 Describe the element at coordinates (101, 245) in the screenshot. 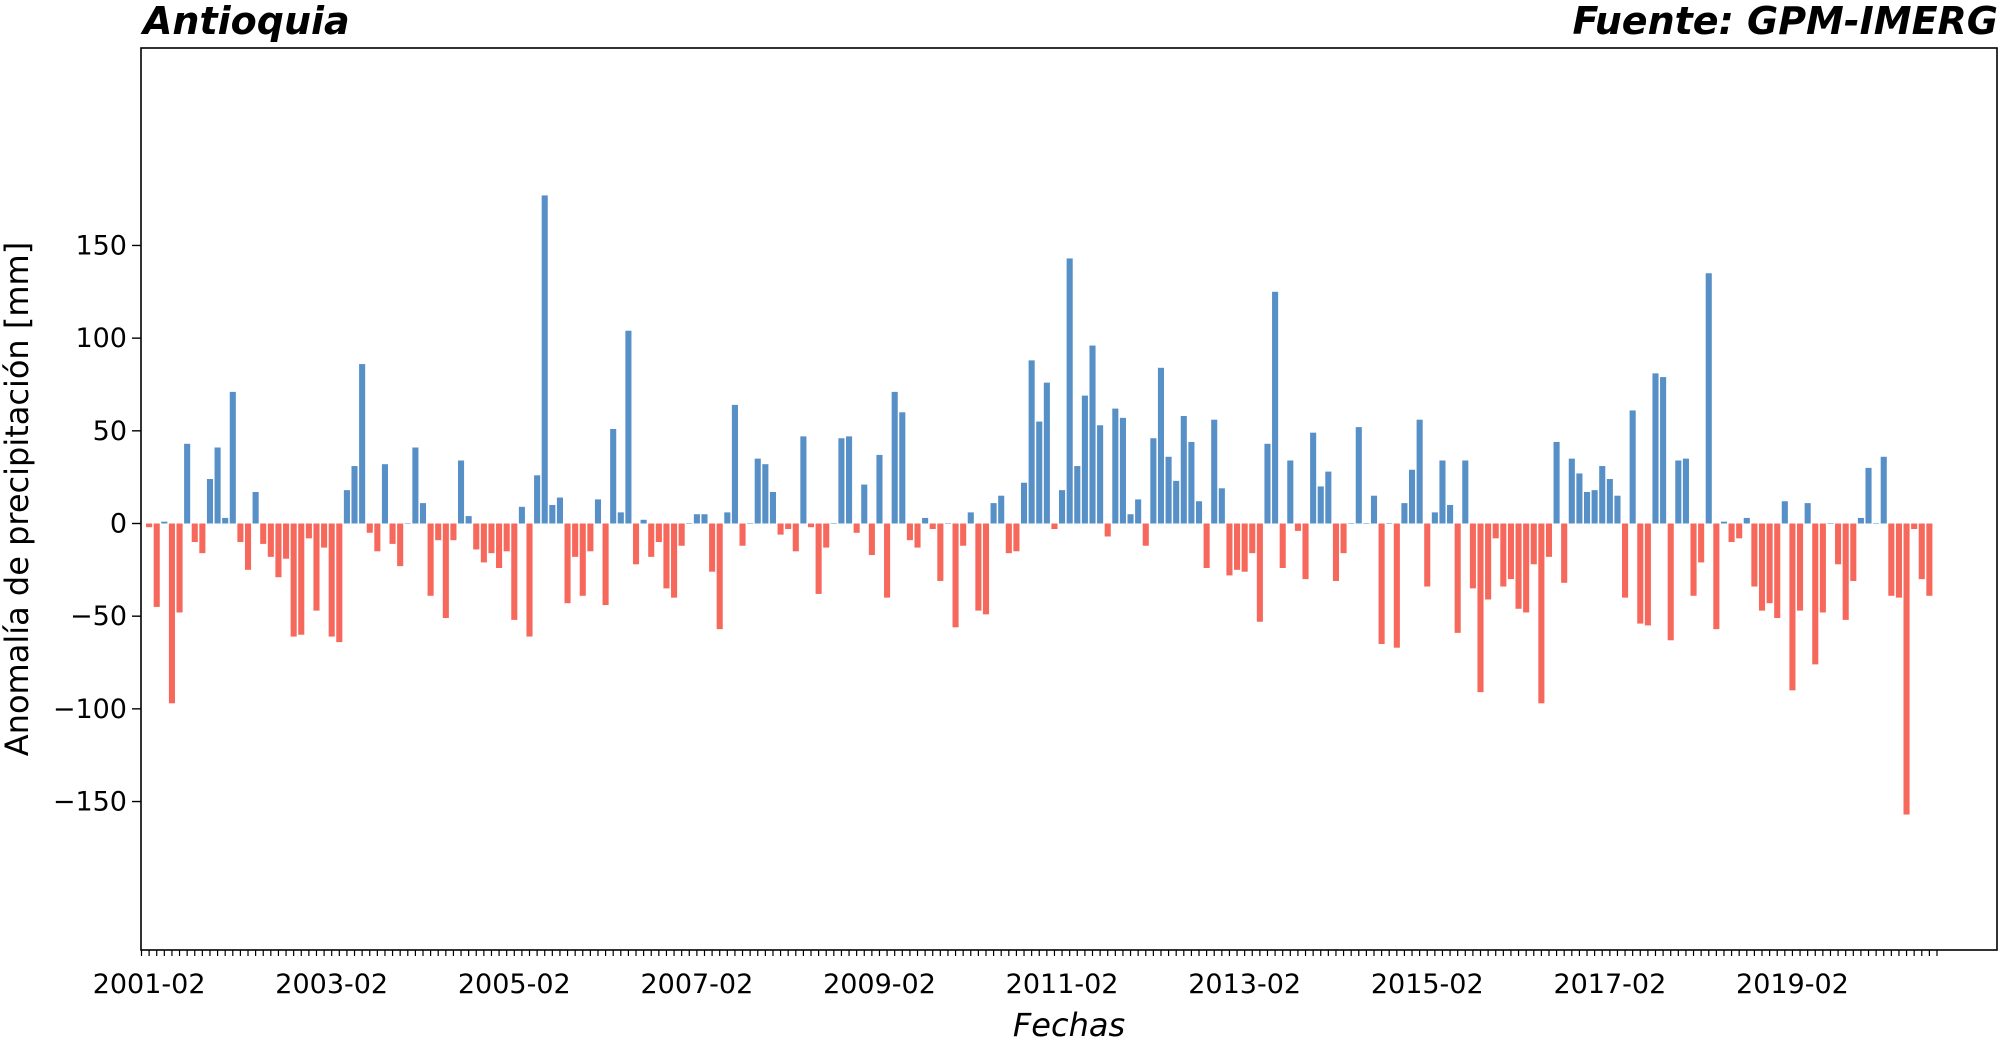

I see `y-tick-label: 150` at that location.